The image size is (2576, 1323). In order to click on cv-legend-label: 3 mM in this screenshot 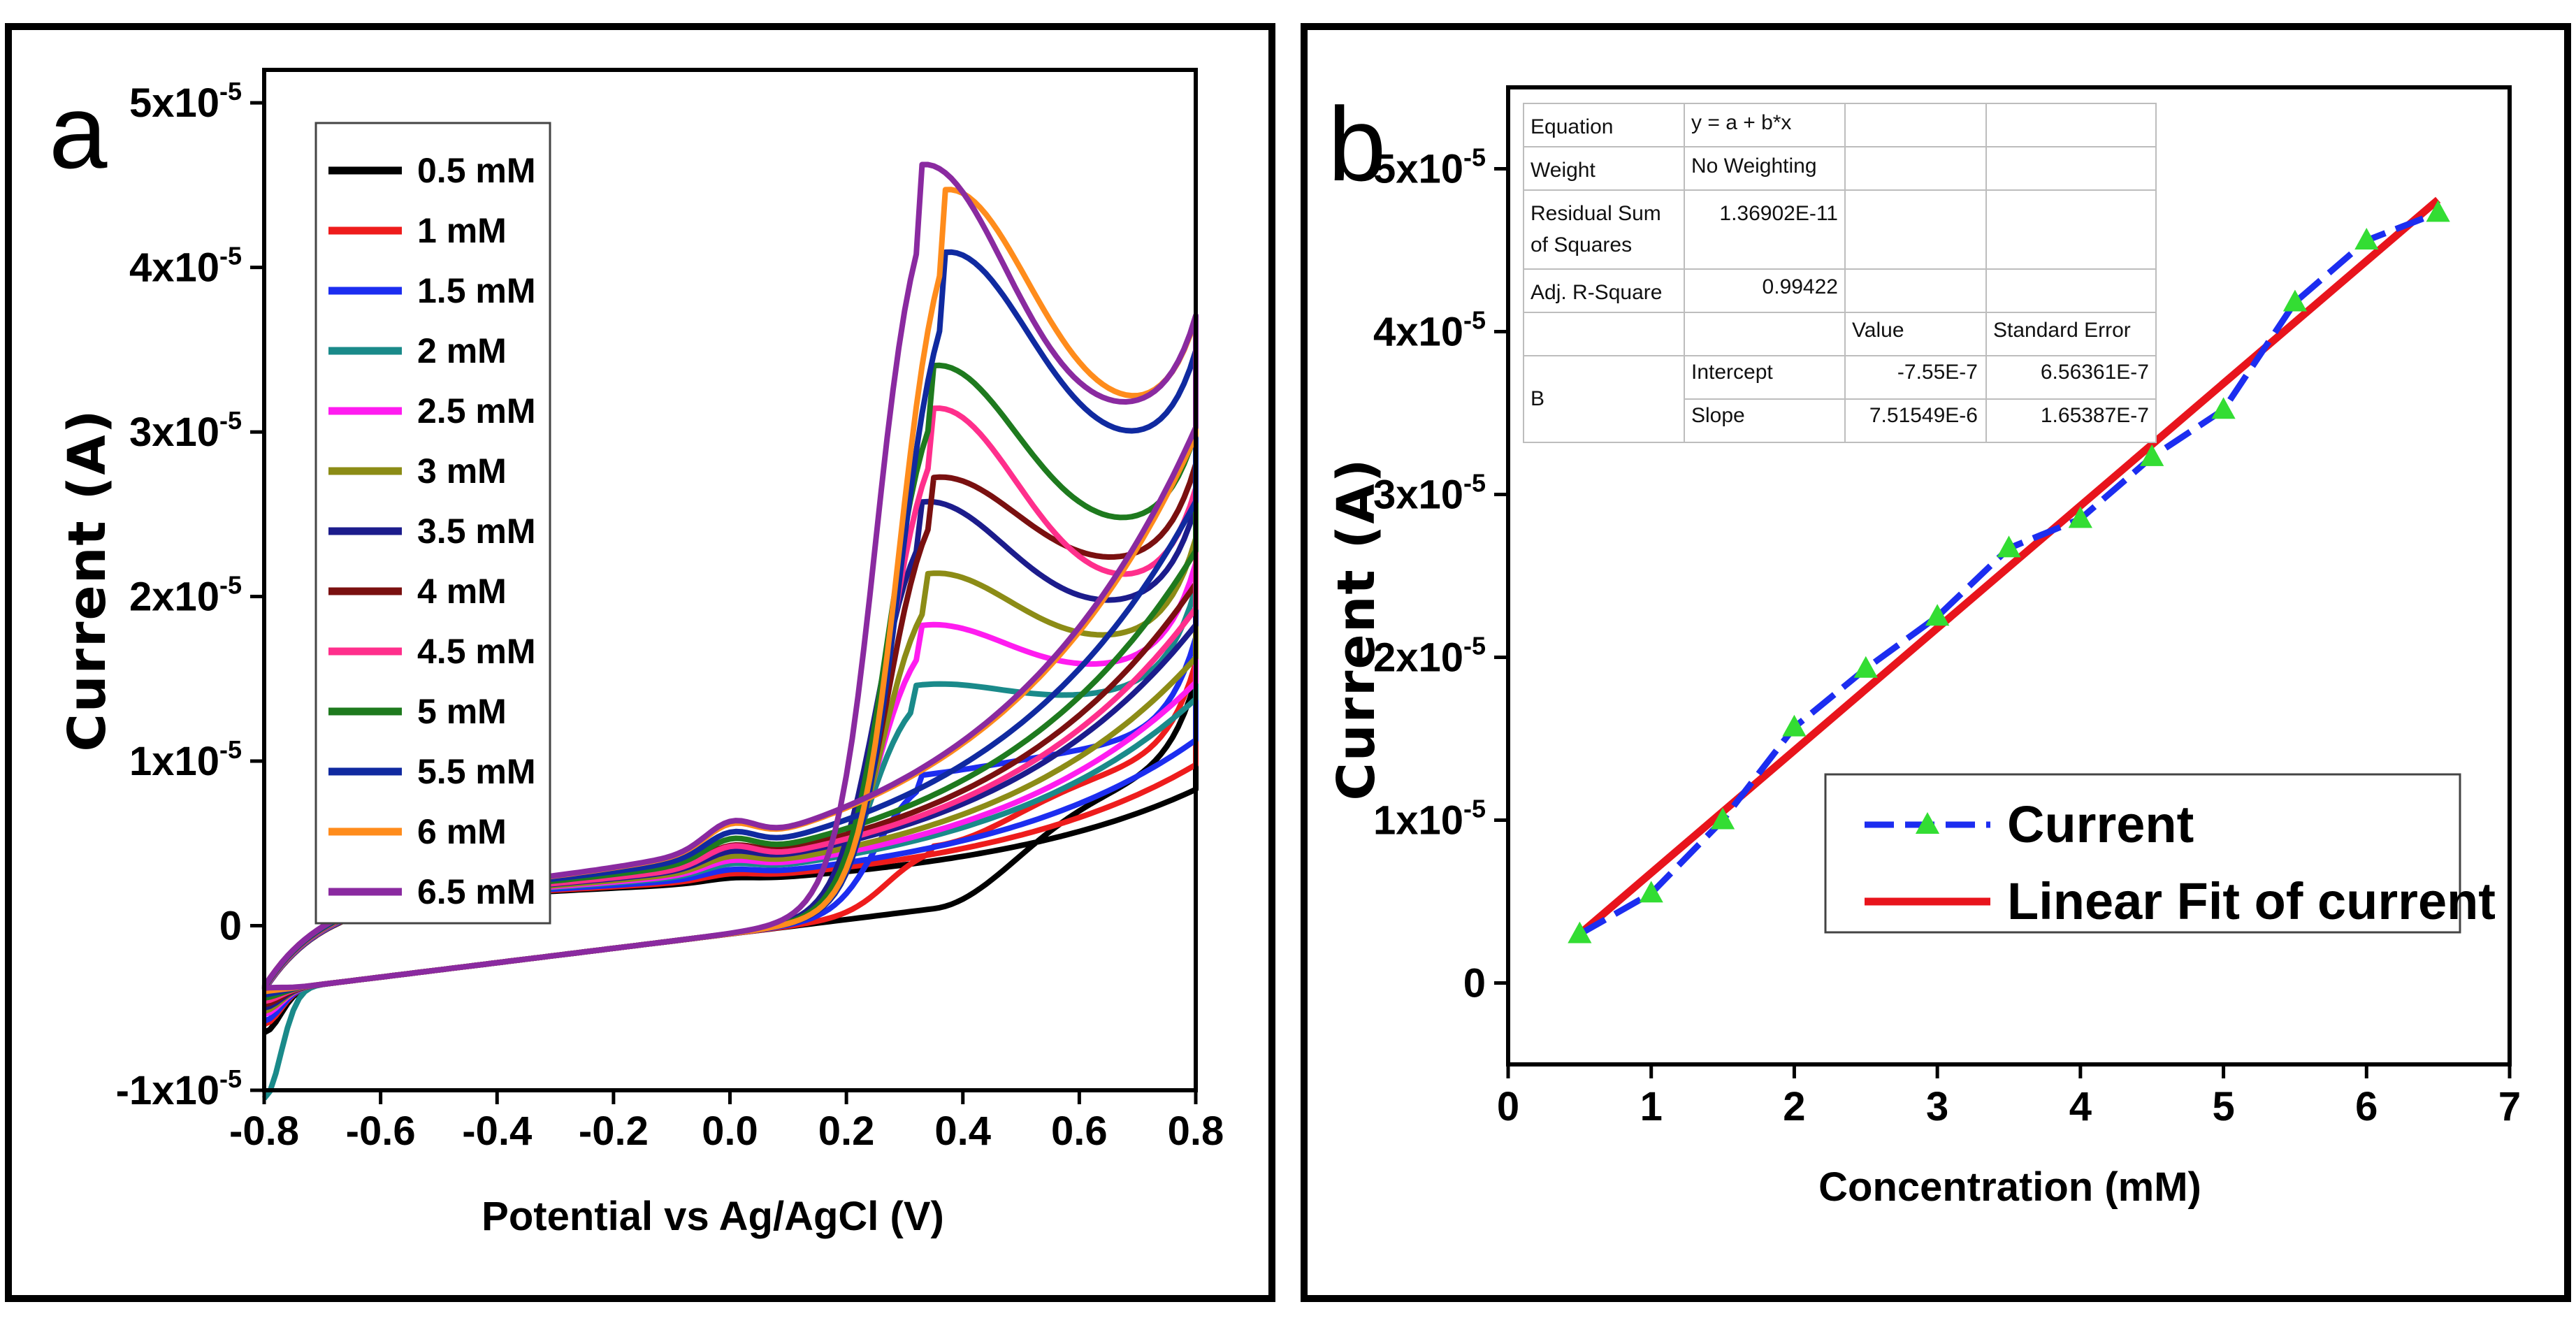, I will do `click(462, 471)`.